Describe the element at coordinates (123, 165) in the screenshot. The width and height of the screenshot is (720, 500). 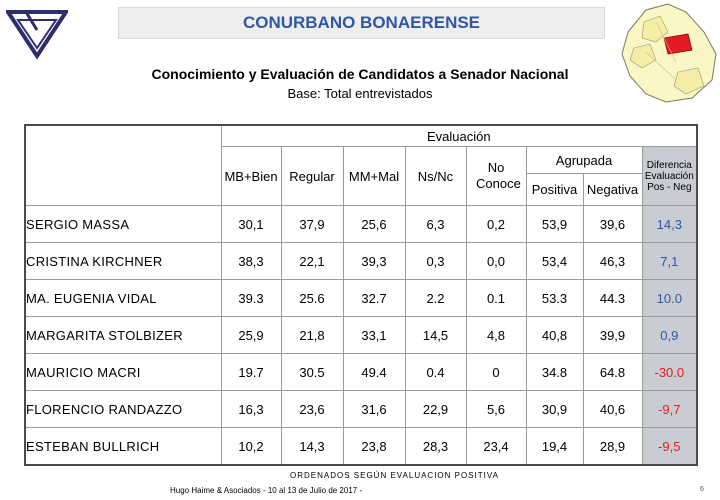
I see `name-header-cell` at that location.